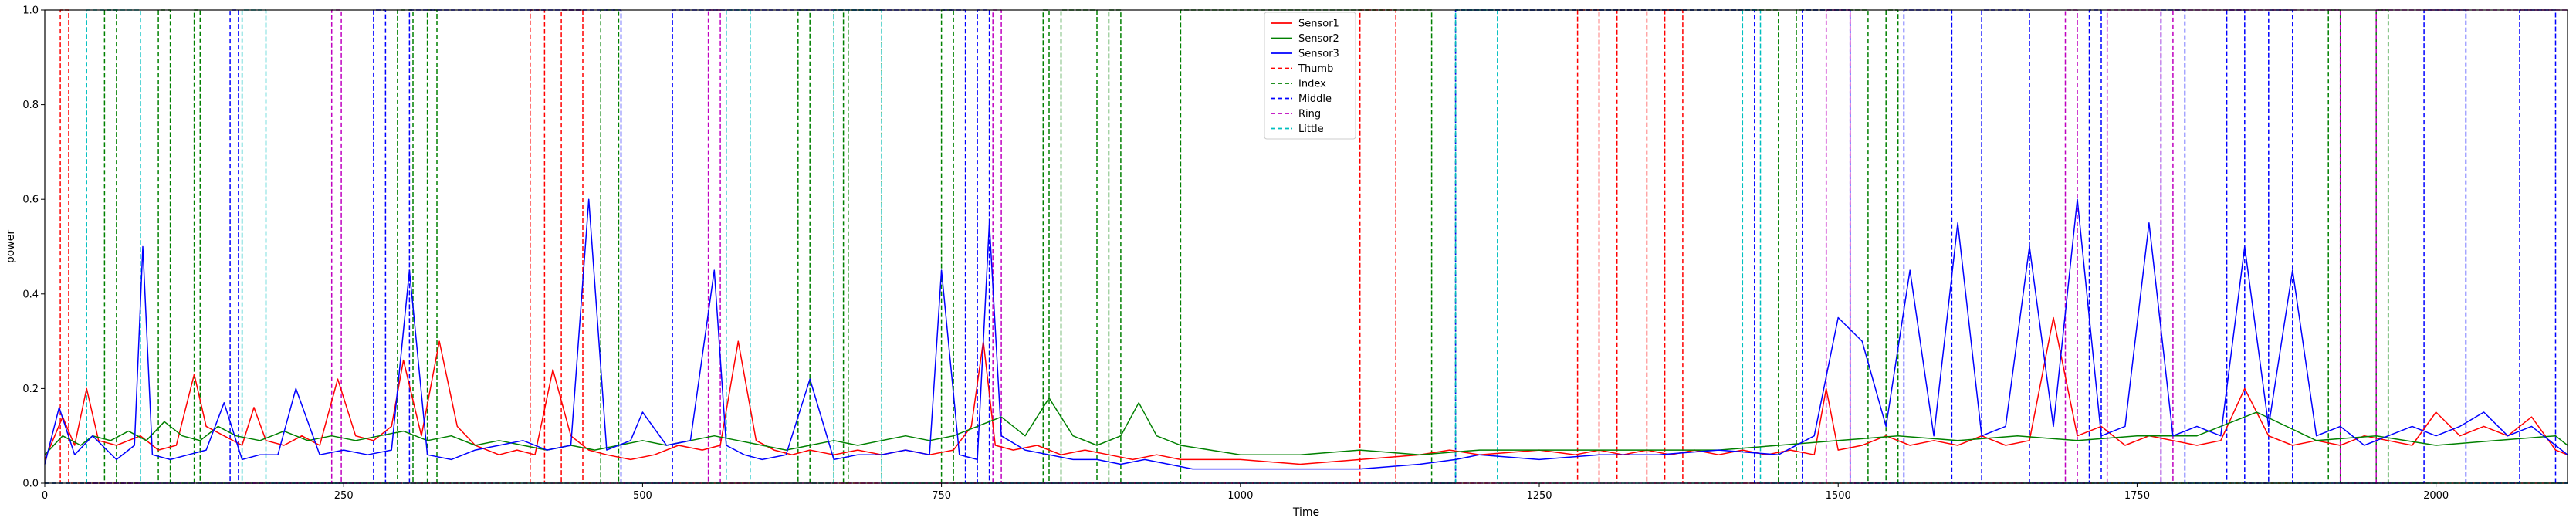 The height and width of the screenshot is (521, 2576). I want to click on x-tick-label: 500, so click(643, 496).